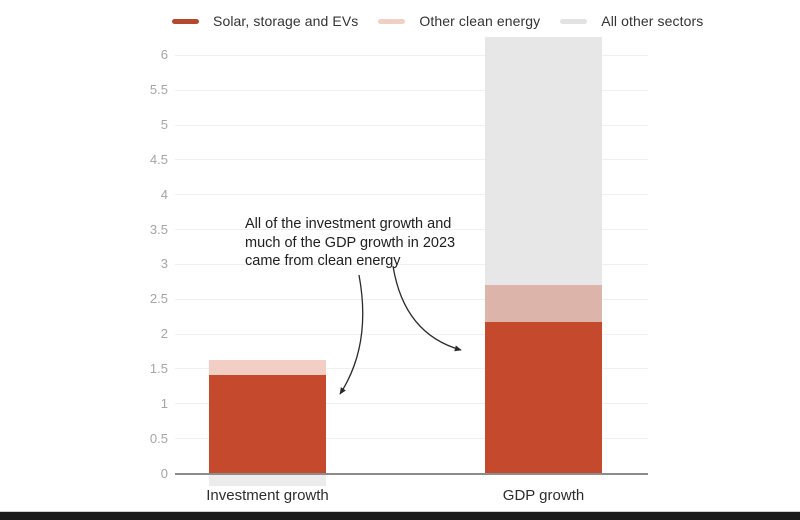  Describe the element at coordinates (164, 125) in the screenshot. I see `y-axis-tick-label: 5` at that location.